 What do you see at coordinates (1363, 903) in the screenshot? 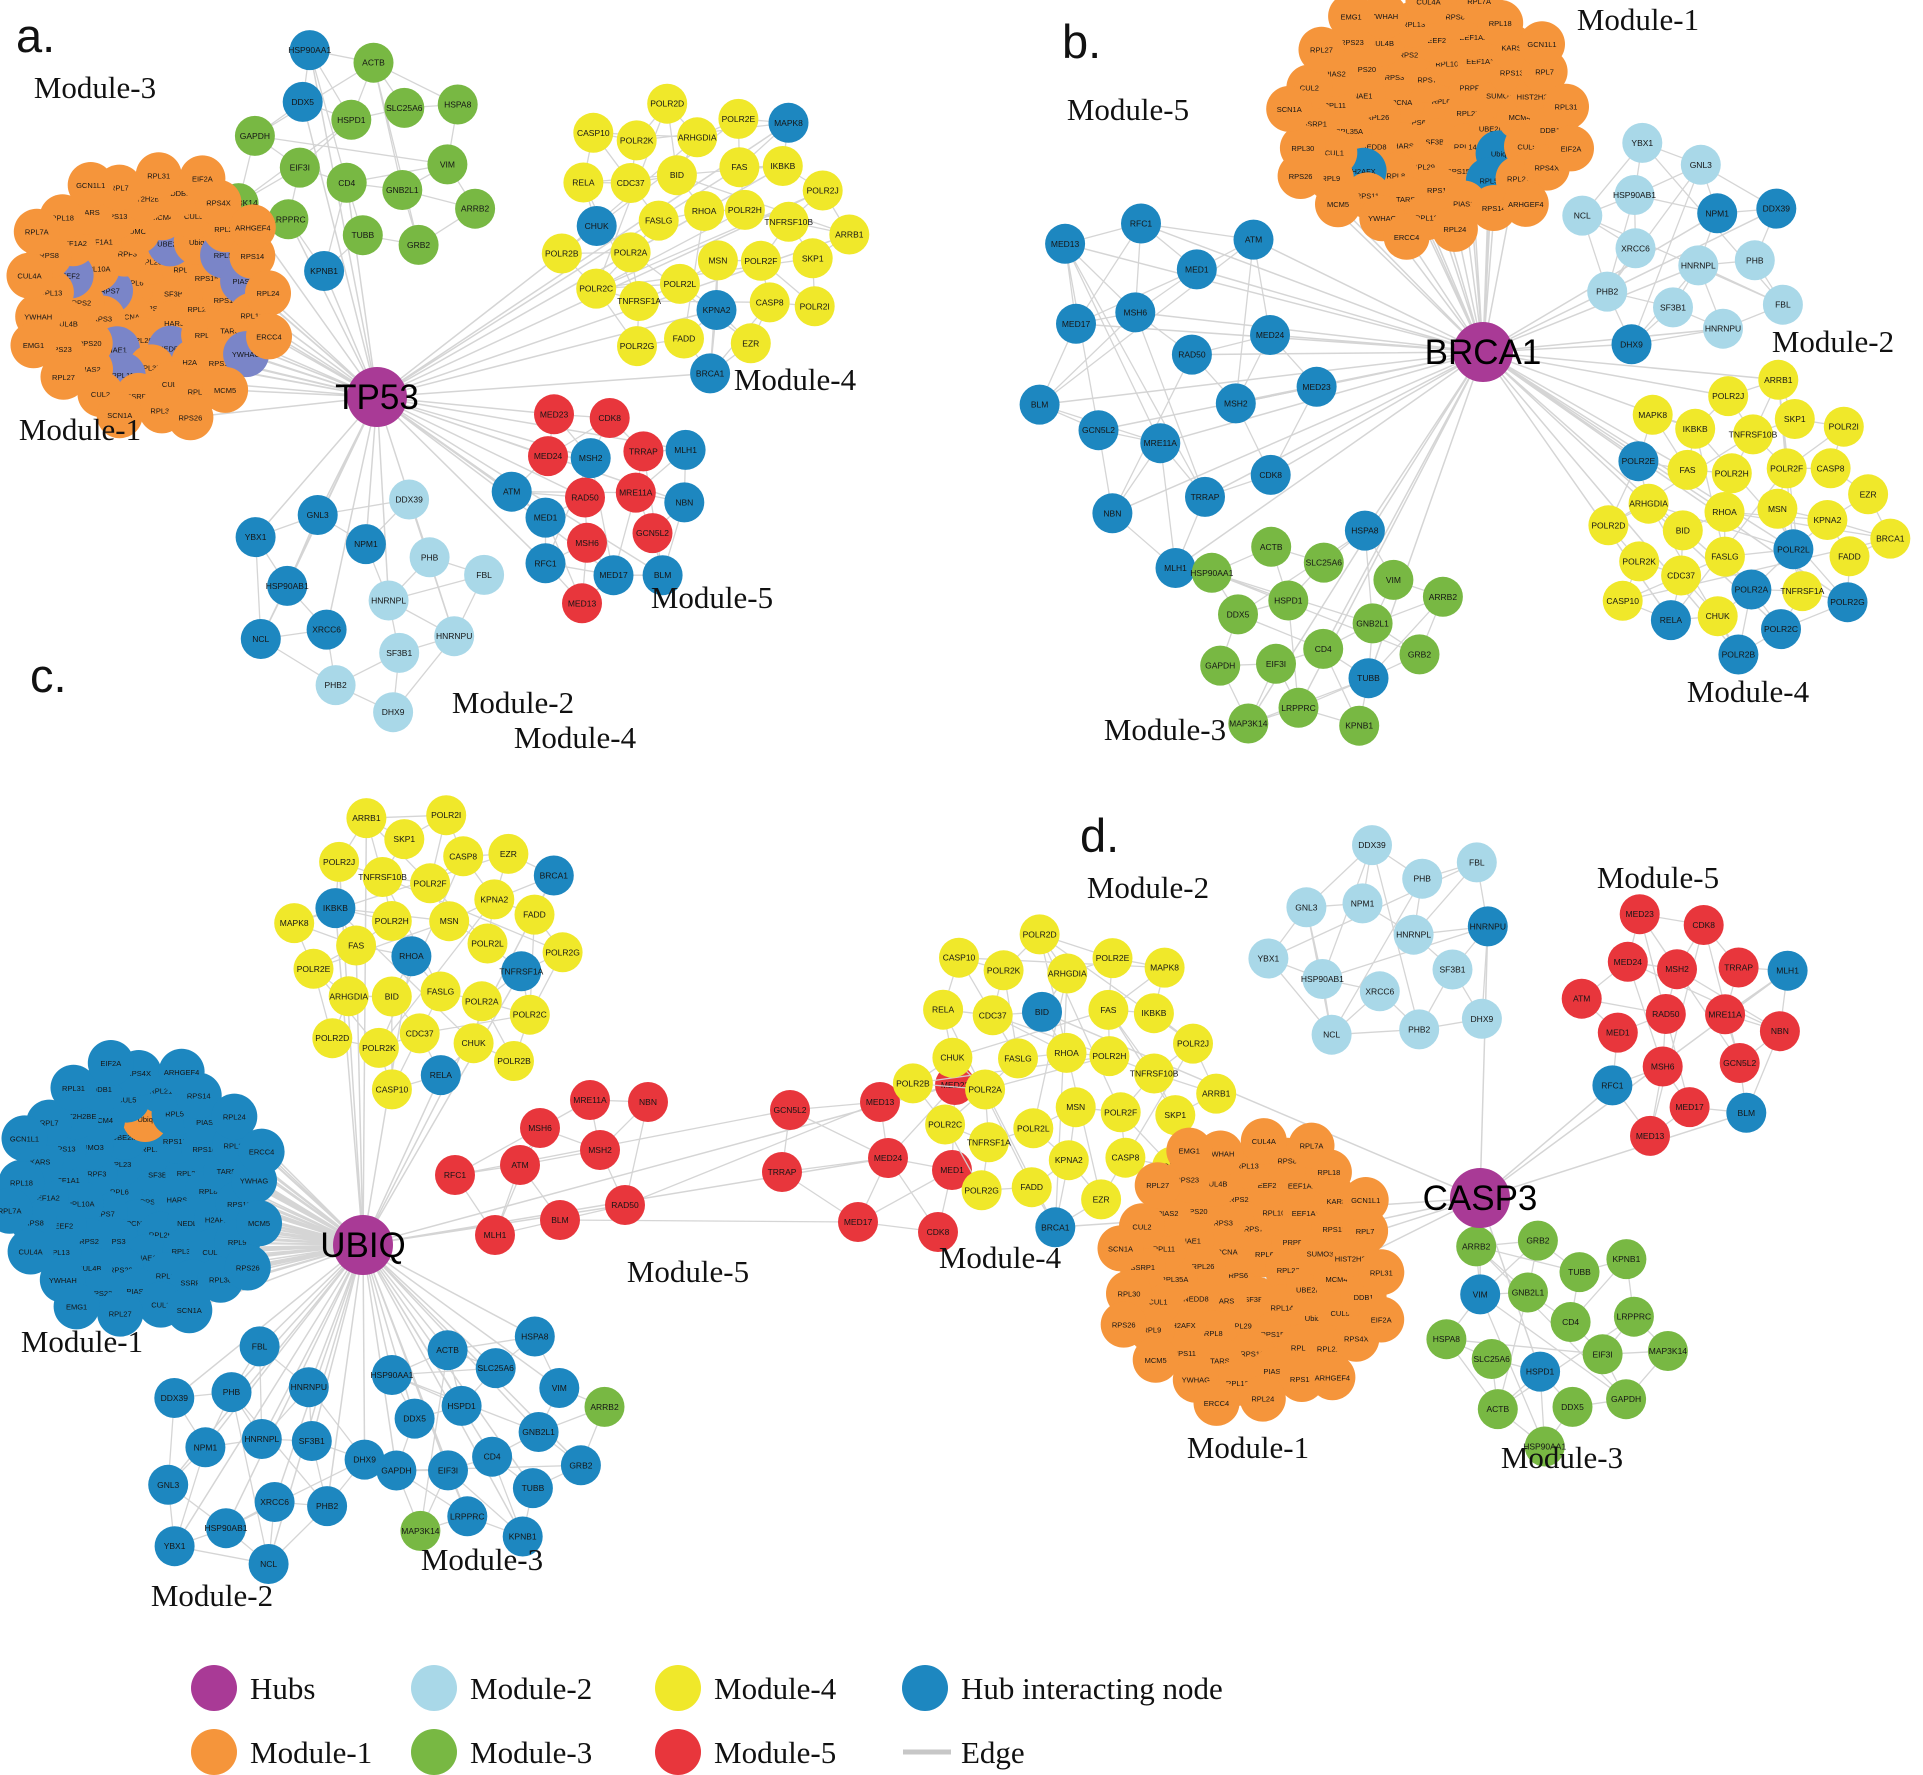
I see `node-label-NPM1: NPM1` at bounding box center [1363, 903].